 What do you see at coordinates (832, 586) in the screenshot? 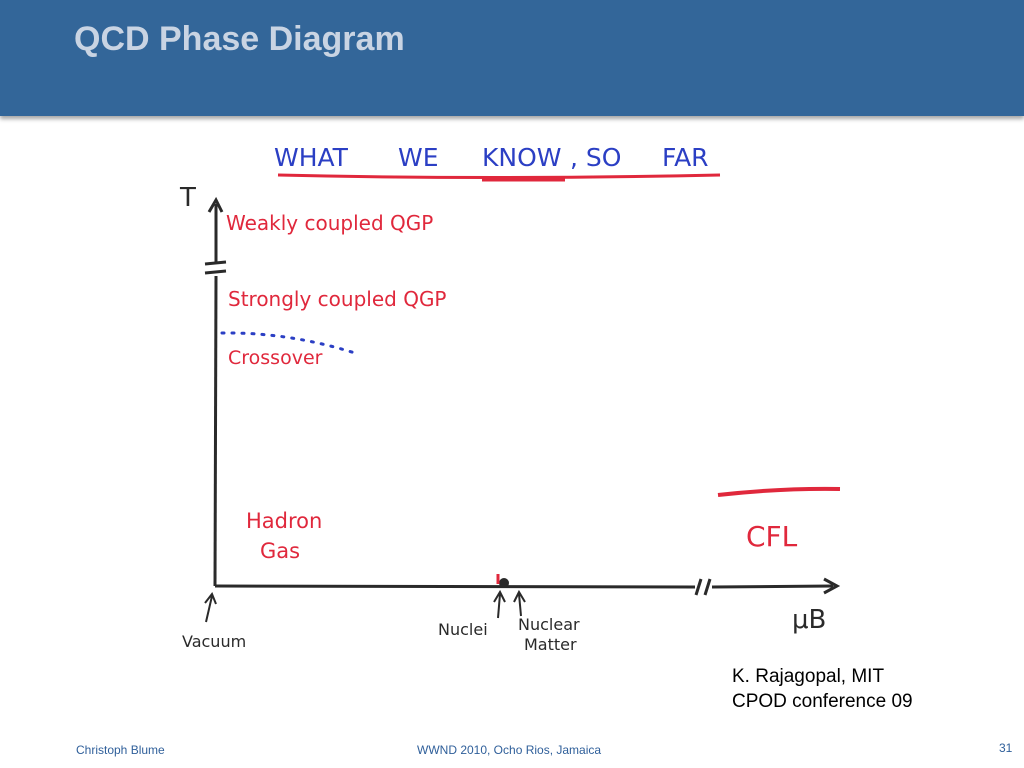
I see `x-axis-arrow` at bounding box center [832, 586].